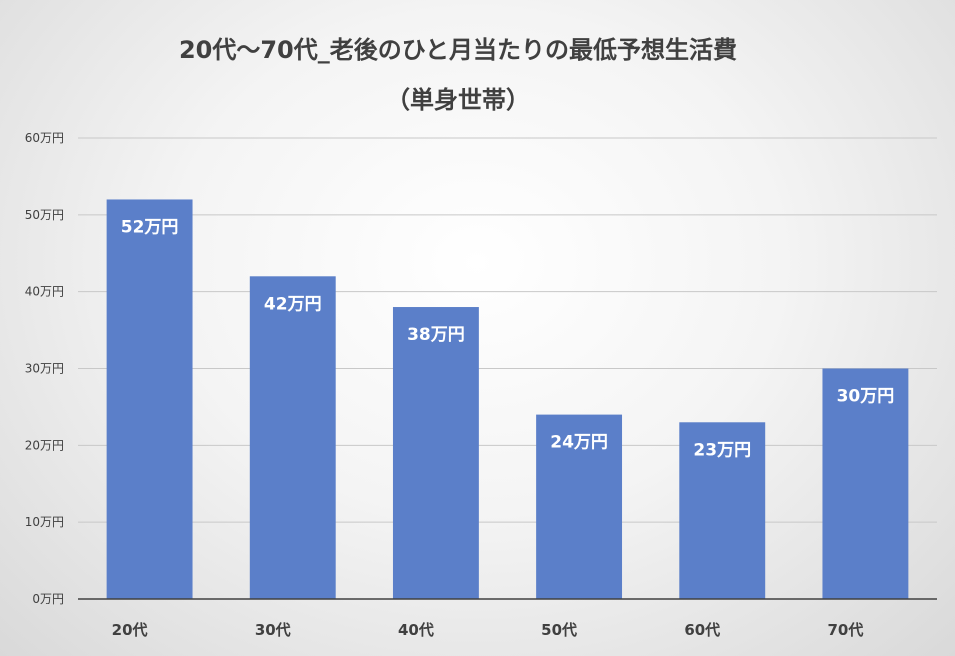  I want to click on y-tick-label: 40万円, so click(44, 292).